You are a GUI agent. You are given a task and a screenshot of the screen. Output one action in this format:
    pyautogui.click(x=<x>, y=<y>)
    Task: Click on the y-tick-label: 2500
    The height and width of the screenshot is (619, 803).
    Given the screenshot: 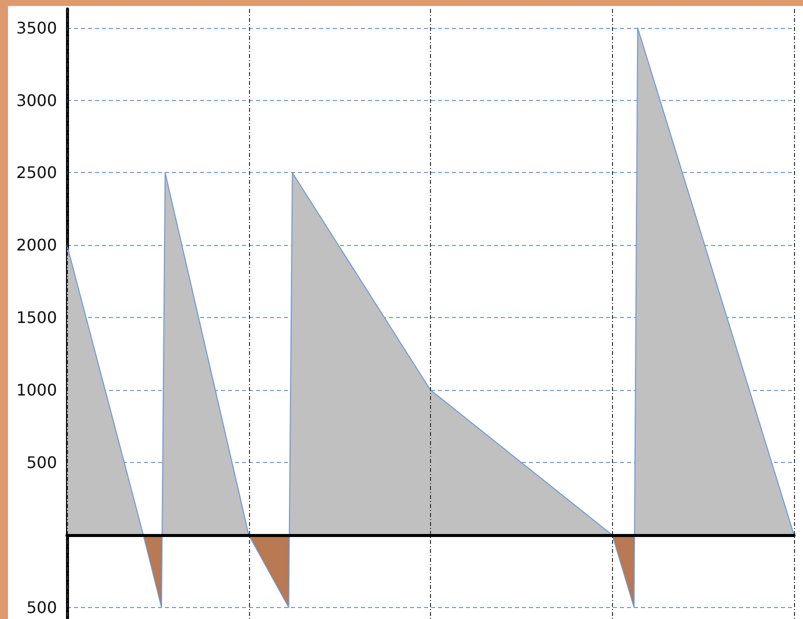 What is the action you would take?
    pyautogui.click(x=36, y=172)
    